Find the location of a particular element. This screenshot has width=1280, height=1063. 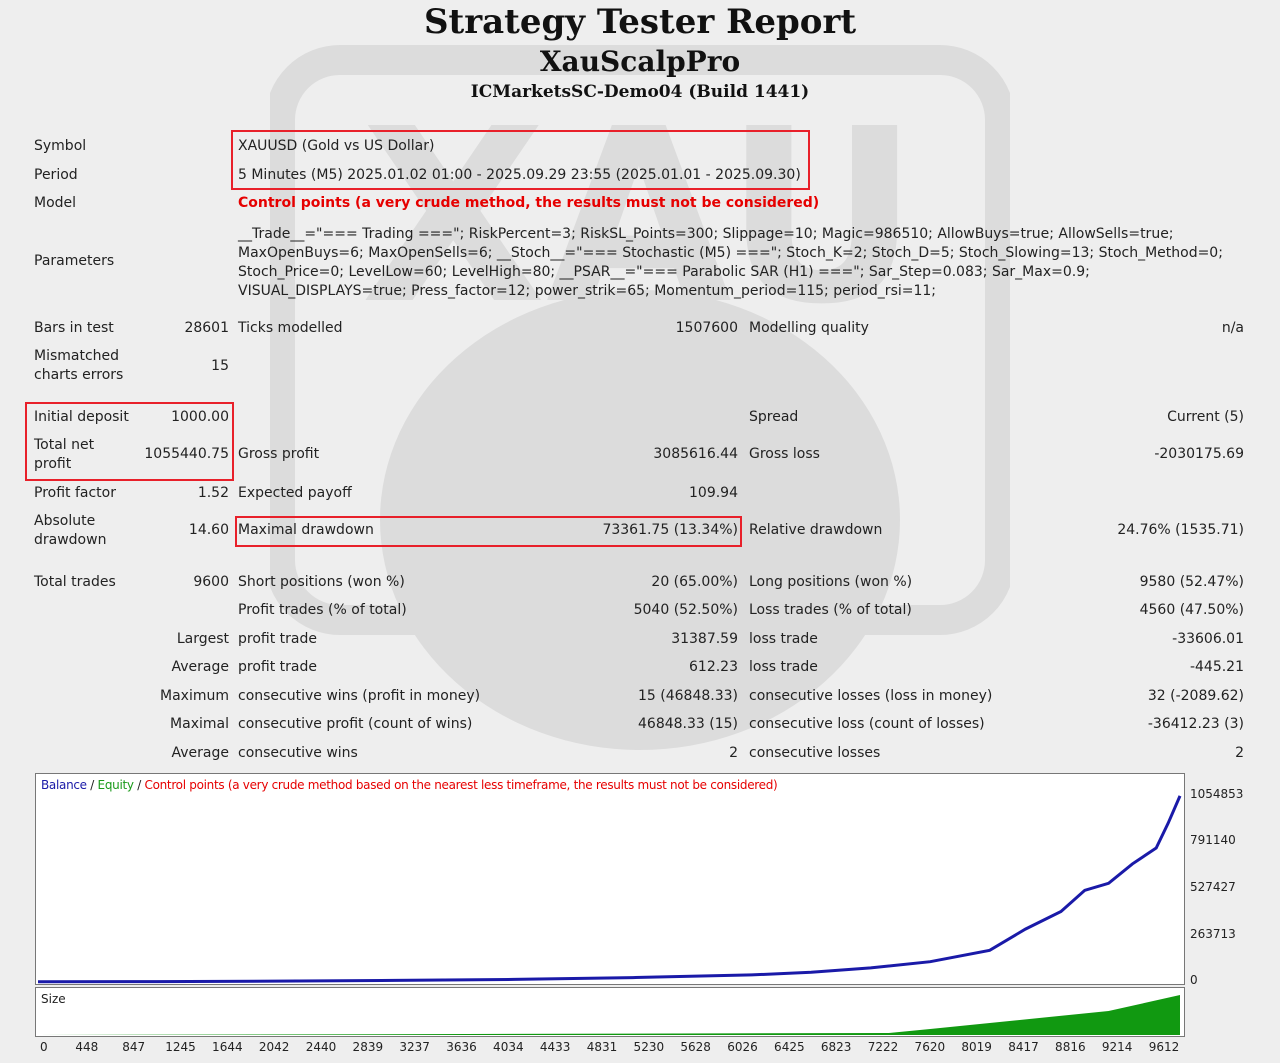

max-consecutive-wins-value: 15 (46848.33) is located at coordinates (688, 696).